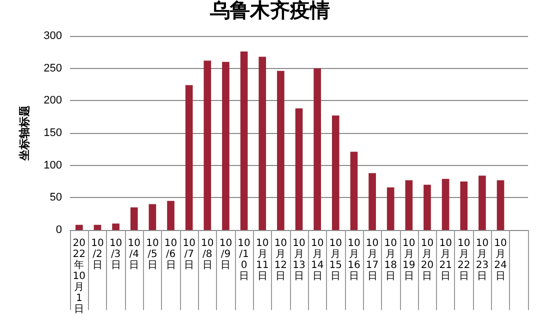  I want to click on x-tick-label: 10/10日, so click(244, 260).